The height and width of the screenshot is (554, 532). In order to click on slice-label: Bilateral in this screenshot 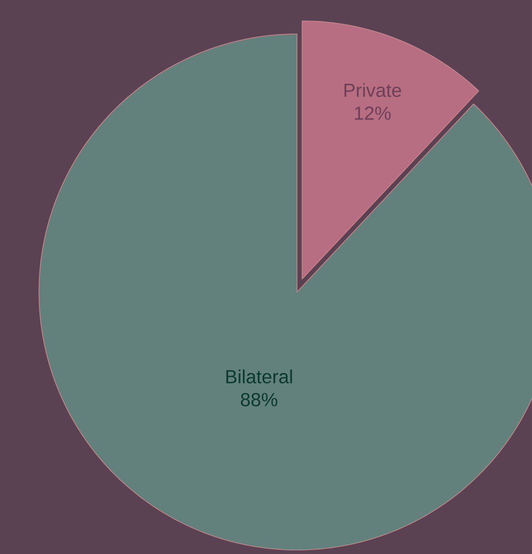, I will do `click(259, 377)`.